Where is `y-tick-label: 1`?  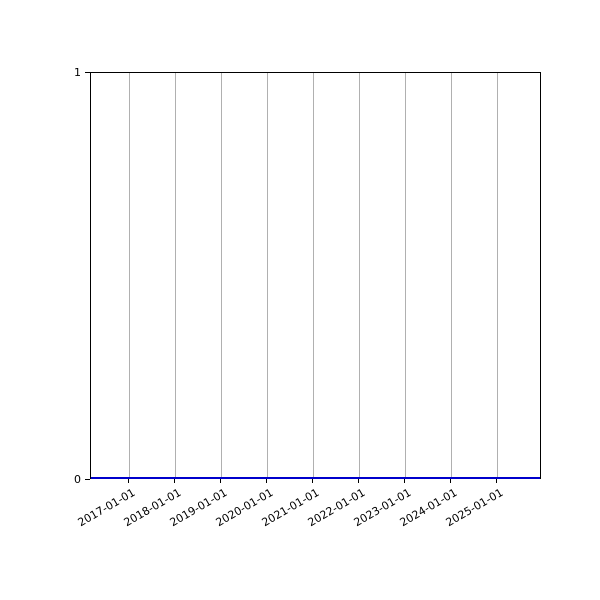 y-tick-label: 1 is located at coordinates (77, 72).